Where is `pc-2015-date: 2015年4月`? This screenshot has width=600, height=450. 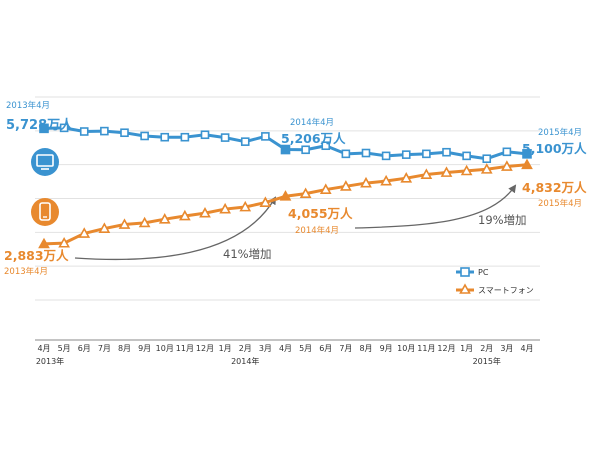
pc-2015-date: 2015年4月 is located at coordinates (560, 132).